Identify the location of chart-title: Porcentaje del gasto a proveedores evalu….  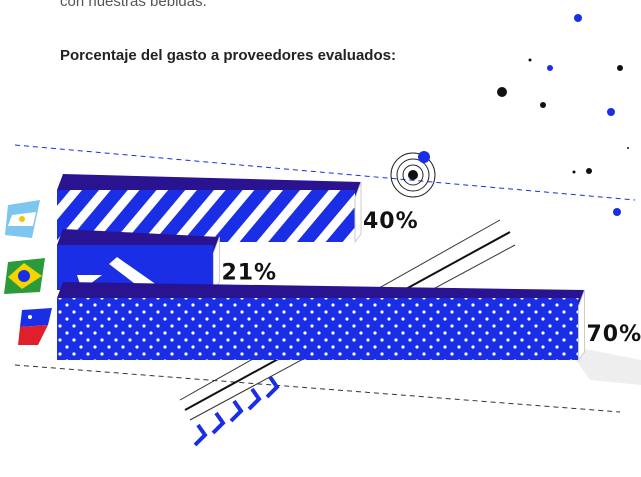
(228, 55).